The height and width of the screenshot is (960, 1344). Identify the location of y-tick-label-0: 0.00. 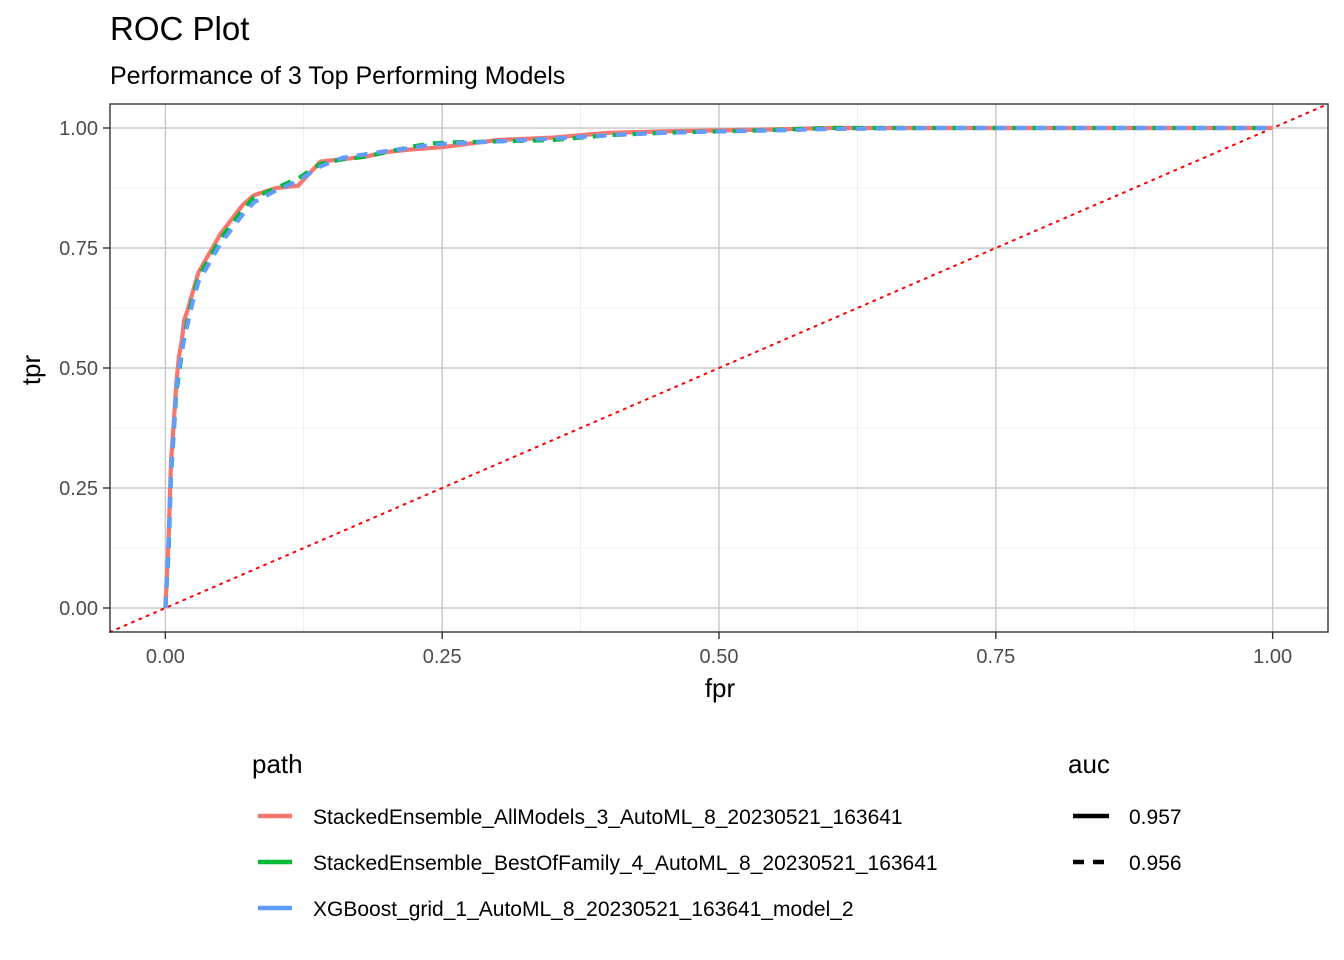
(78, 609).